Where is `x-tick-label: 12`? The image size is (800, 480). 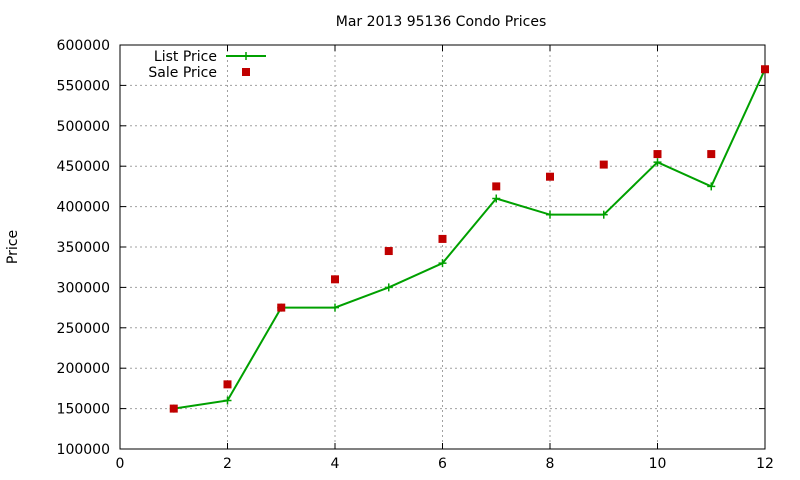 x-tick-label: 12 is located at coordinates (765, 464).